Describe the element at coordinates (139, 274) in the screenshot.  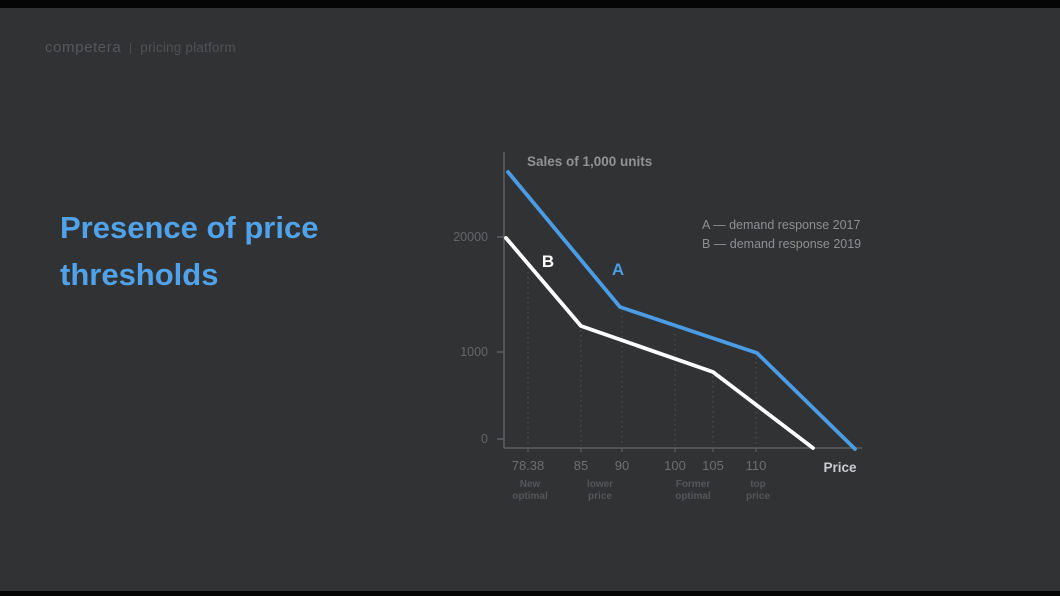
I see `page-title-line2: thresholds` at that location.